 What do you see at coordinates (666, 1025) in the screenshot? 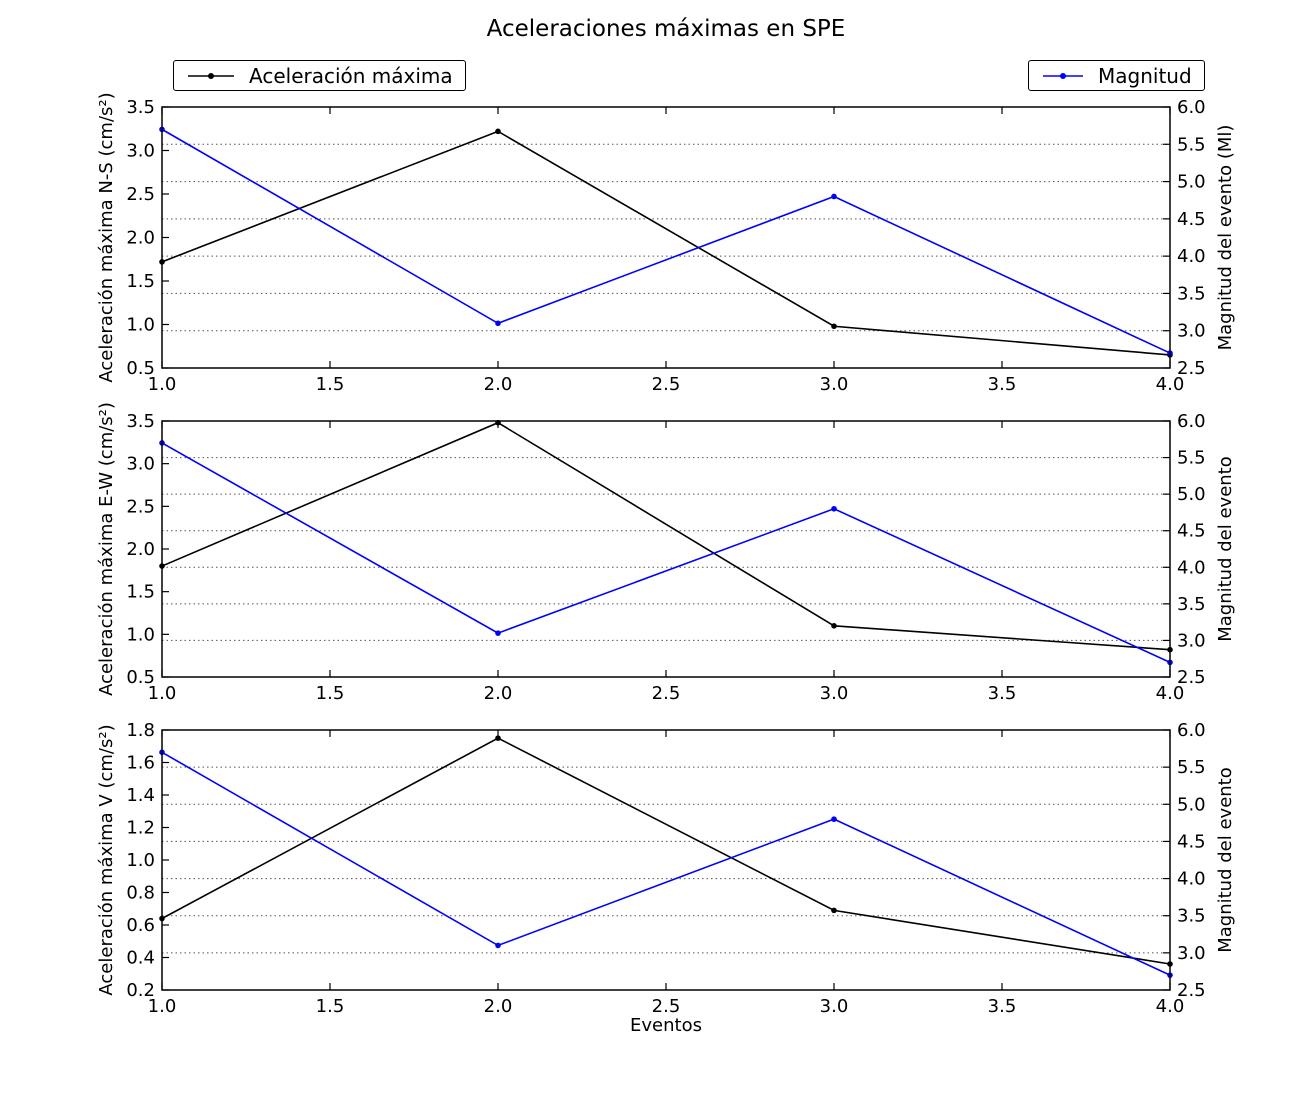
I see `x-axis-label: Eventos` at bounding box center [666, 1025].